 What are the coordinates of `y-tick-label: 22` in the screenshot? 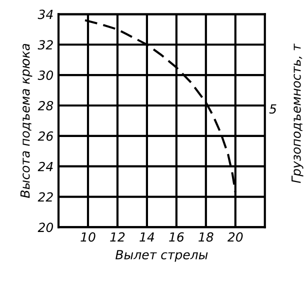 It's located at (45, 197).